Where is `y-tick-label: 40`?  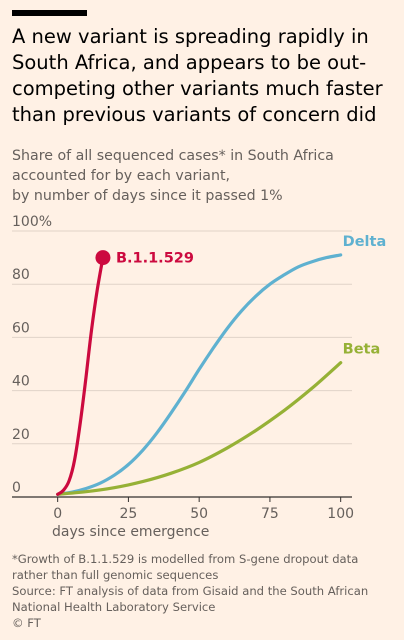
y-tick-label: 40 is located at coordinates (21, 382).